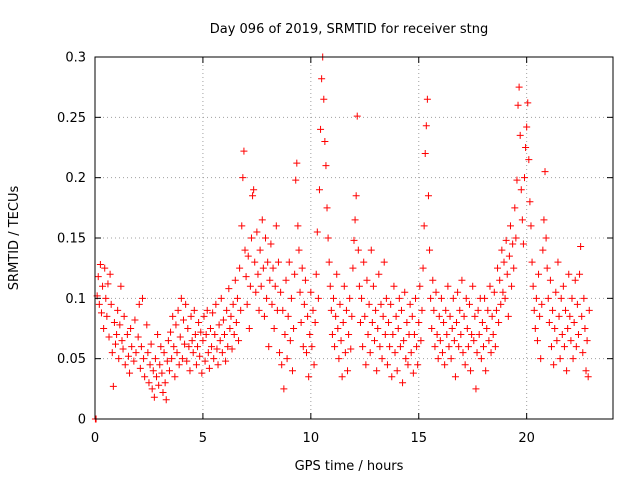  I want to click on y-tick-label: 0, so click(82, 420).